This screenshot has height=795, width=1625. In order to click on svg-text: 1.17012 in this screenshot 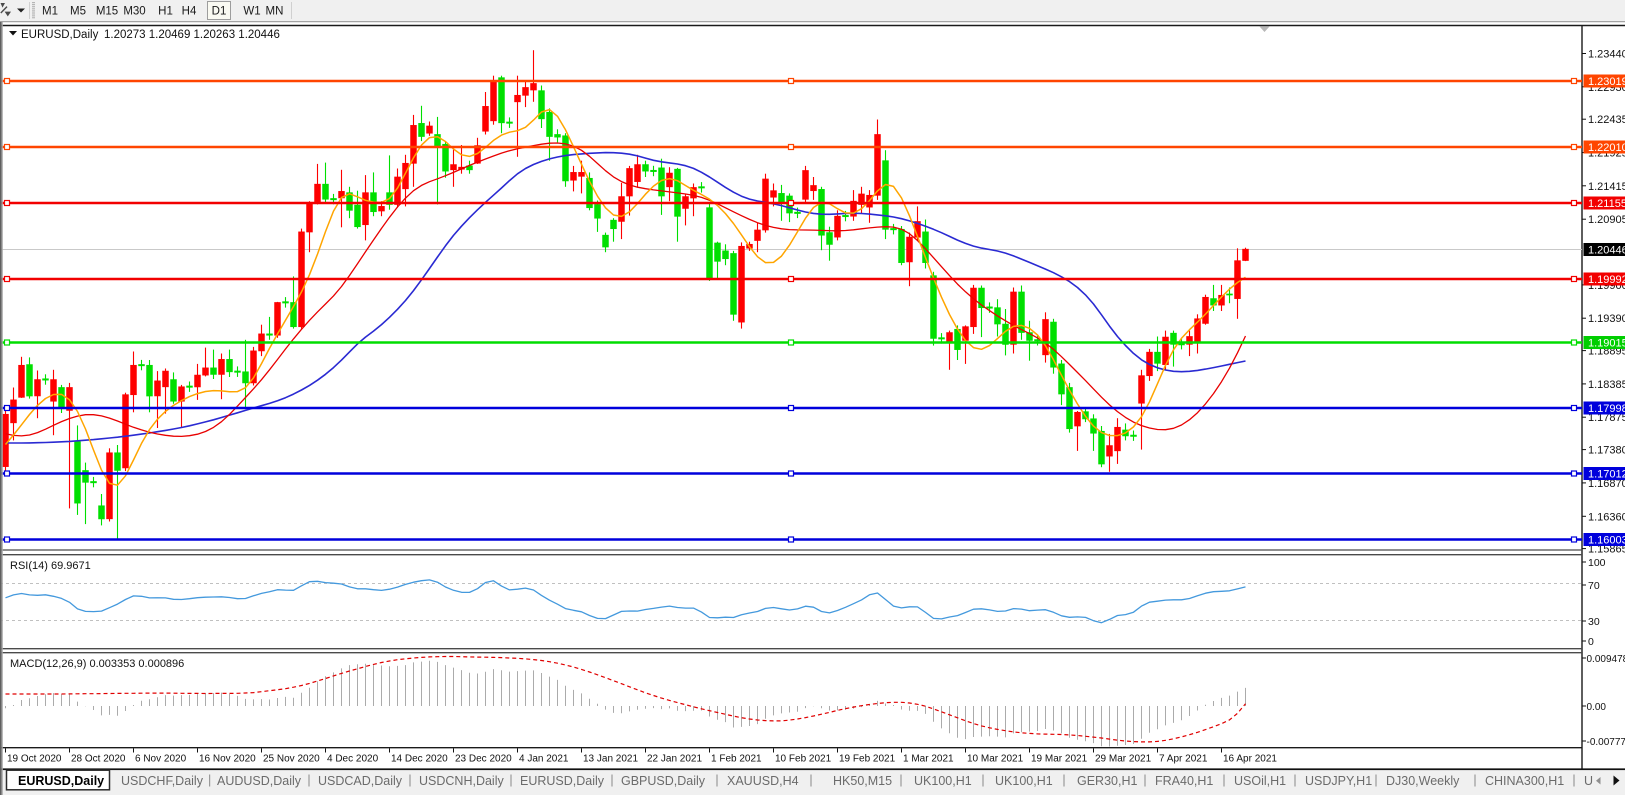, I will do `click(1606, 475)`.